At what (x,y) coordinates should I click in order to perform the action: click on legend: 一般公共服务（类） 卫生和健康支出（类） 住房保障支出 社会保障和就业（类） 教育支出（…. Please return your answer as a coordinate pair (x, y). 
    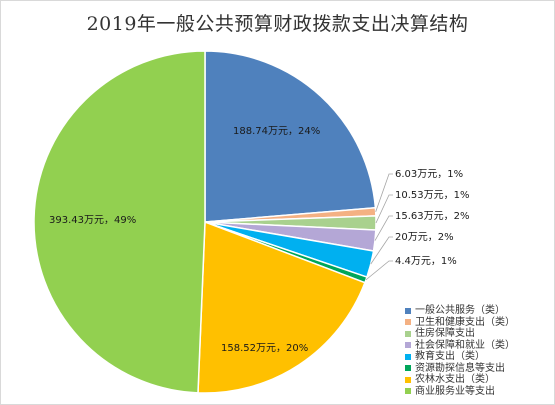
    Looking at the image, I should click on (480, 351).